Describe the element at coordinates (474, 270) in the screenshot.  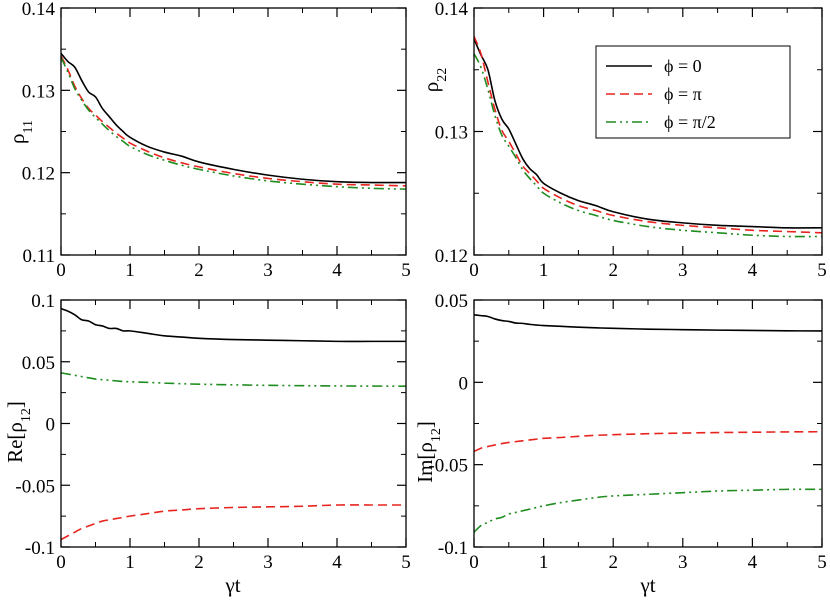
I see `xtick-label-rho22: 0` at that location.